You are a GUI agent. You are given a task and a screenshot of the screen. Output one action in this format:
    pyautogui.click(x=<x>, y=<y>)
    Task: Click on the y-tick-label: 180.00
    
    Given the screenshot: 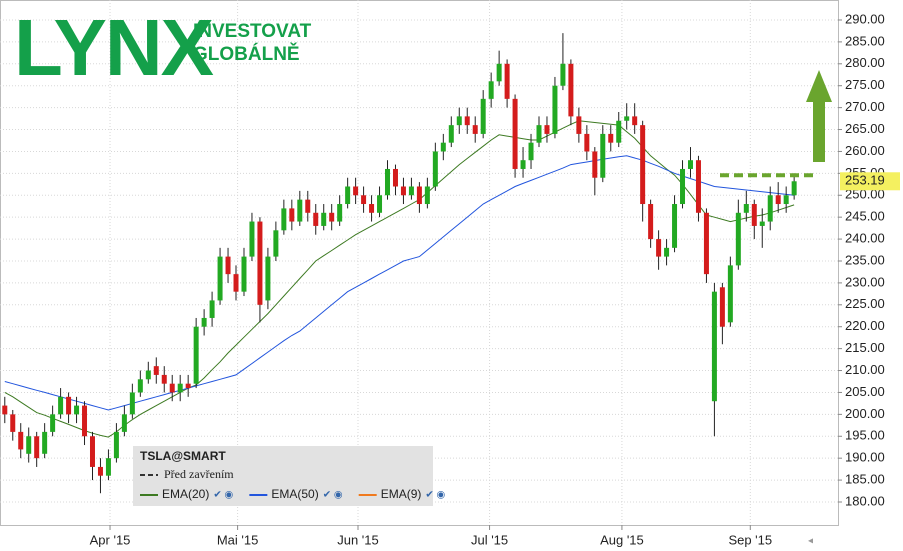 What is the action you would take?
    pyautogui.click(x=865, y=500)
    